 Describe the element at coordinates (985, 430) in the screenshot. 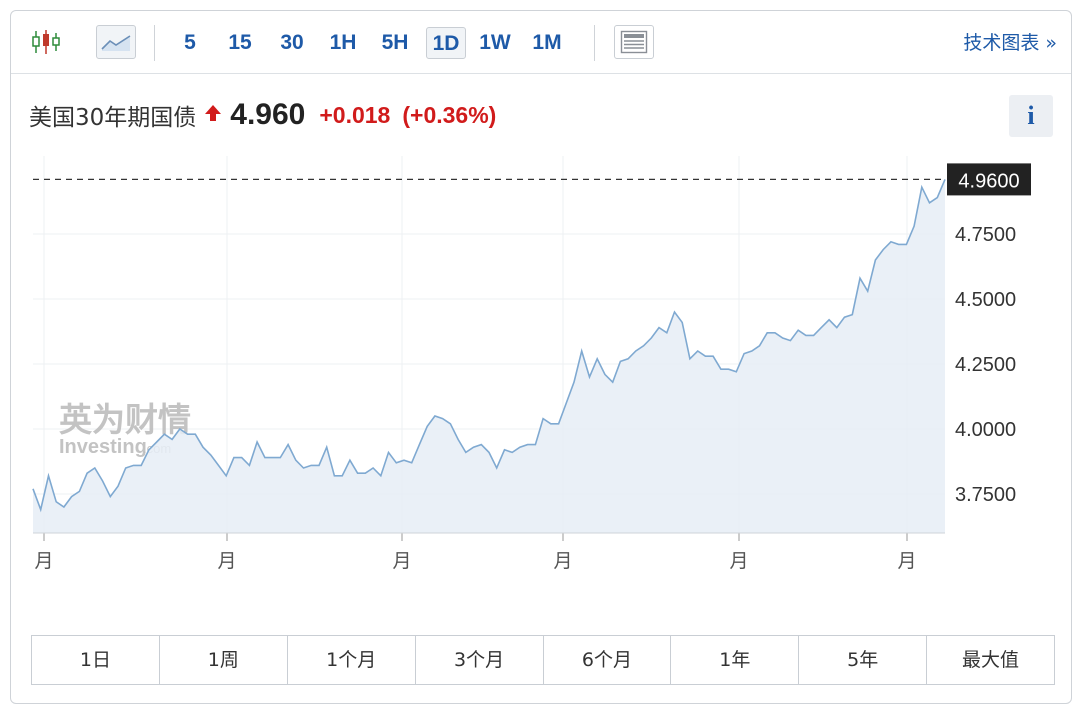

I see `y-tick-label: 4.0000` at that location.